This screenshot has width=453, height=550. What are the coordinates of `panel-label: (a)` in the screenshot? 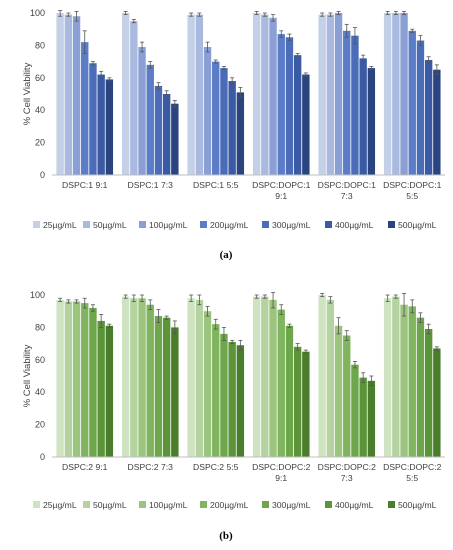 It's located at (226, 255).